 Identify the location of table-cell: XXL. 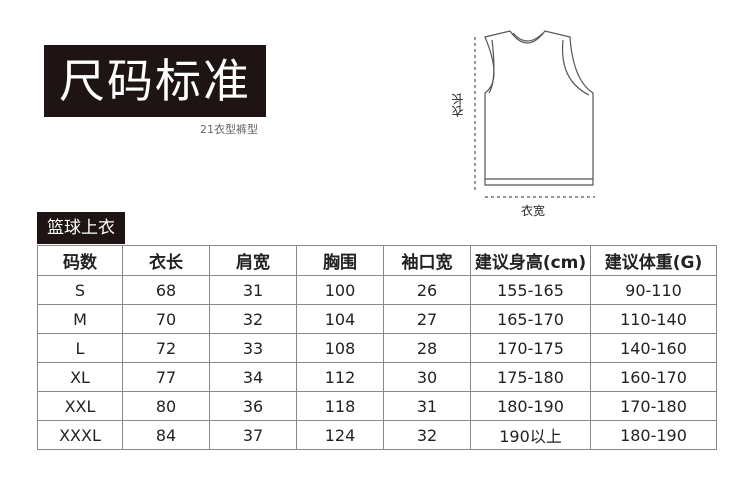
(80, 406).